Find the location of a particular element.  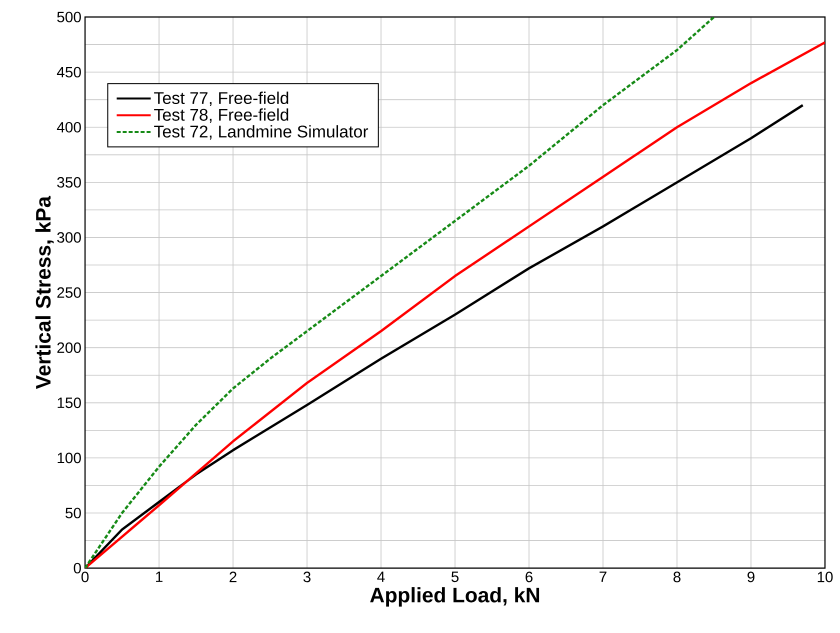

y-tick-label: 300 is located at coordinates (69, 237).